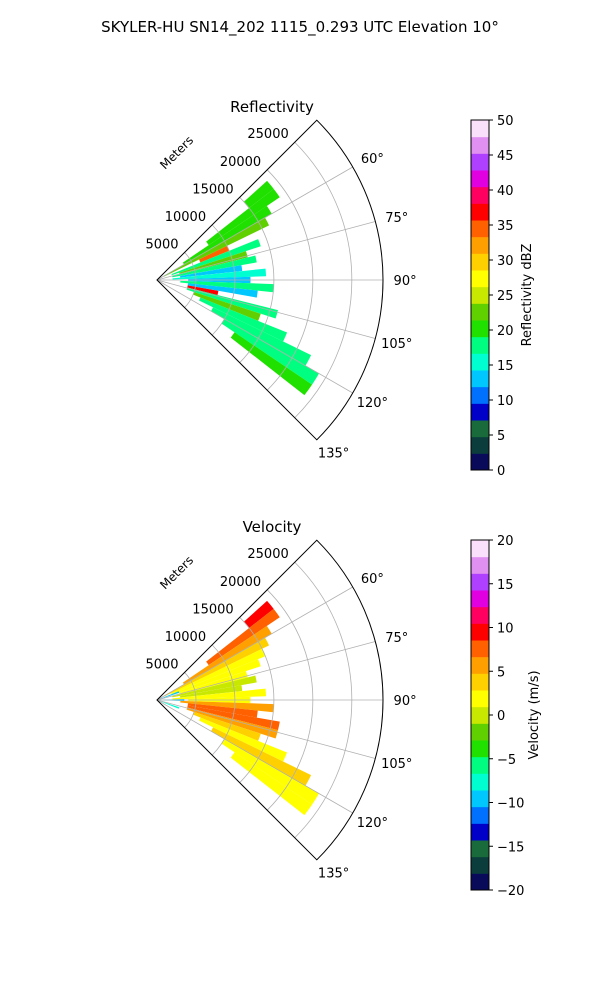 This screenshot has width=600, height=1004. I want to click on velocity-radial-label: Meters, so click(176, 572).